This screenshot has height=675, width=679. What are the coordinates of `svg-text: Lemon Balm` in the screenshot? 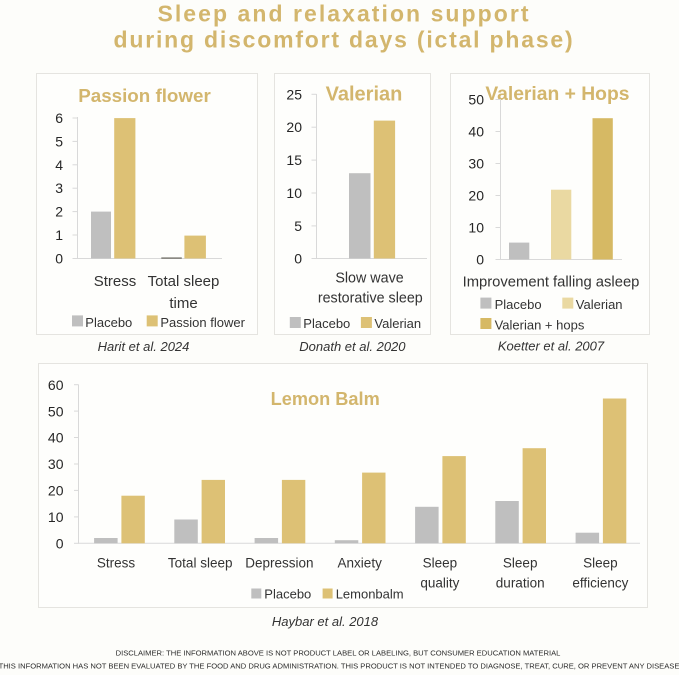 It's located at (325, 399).